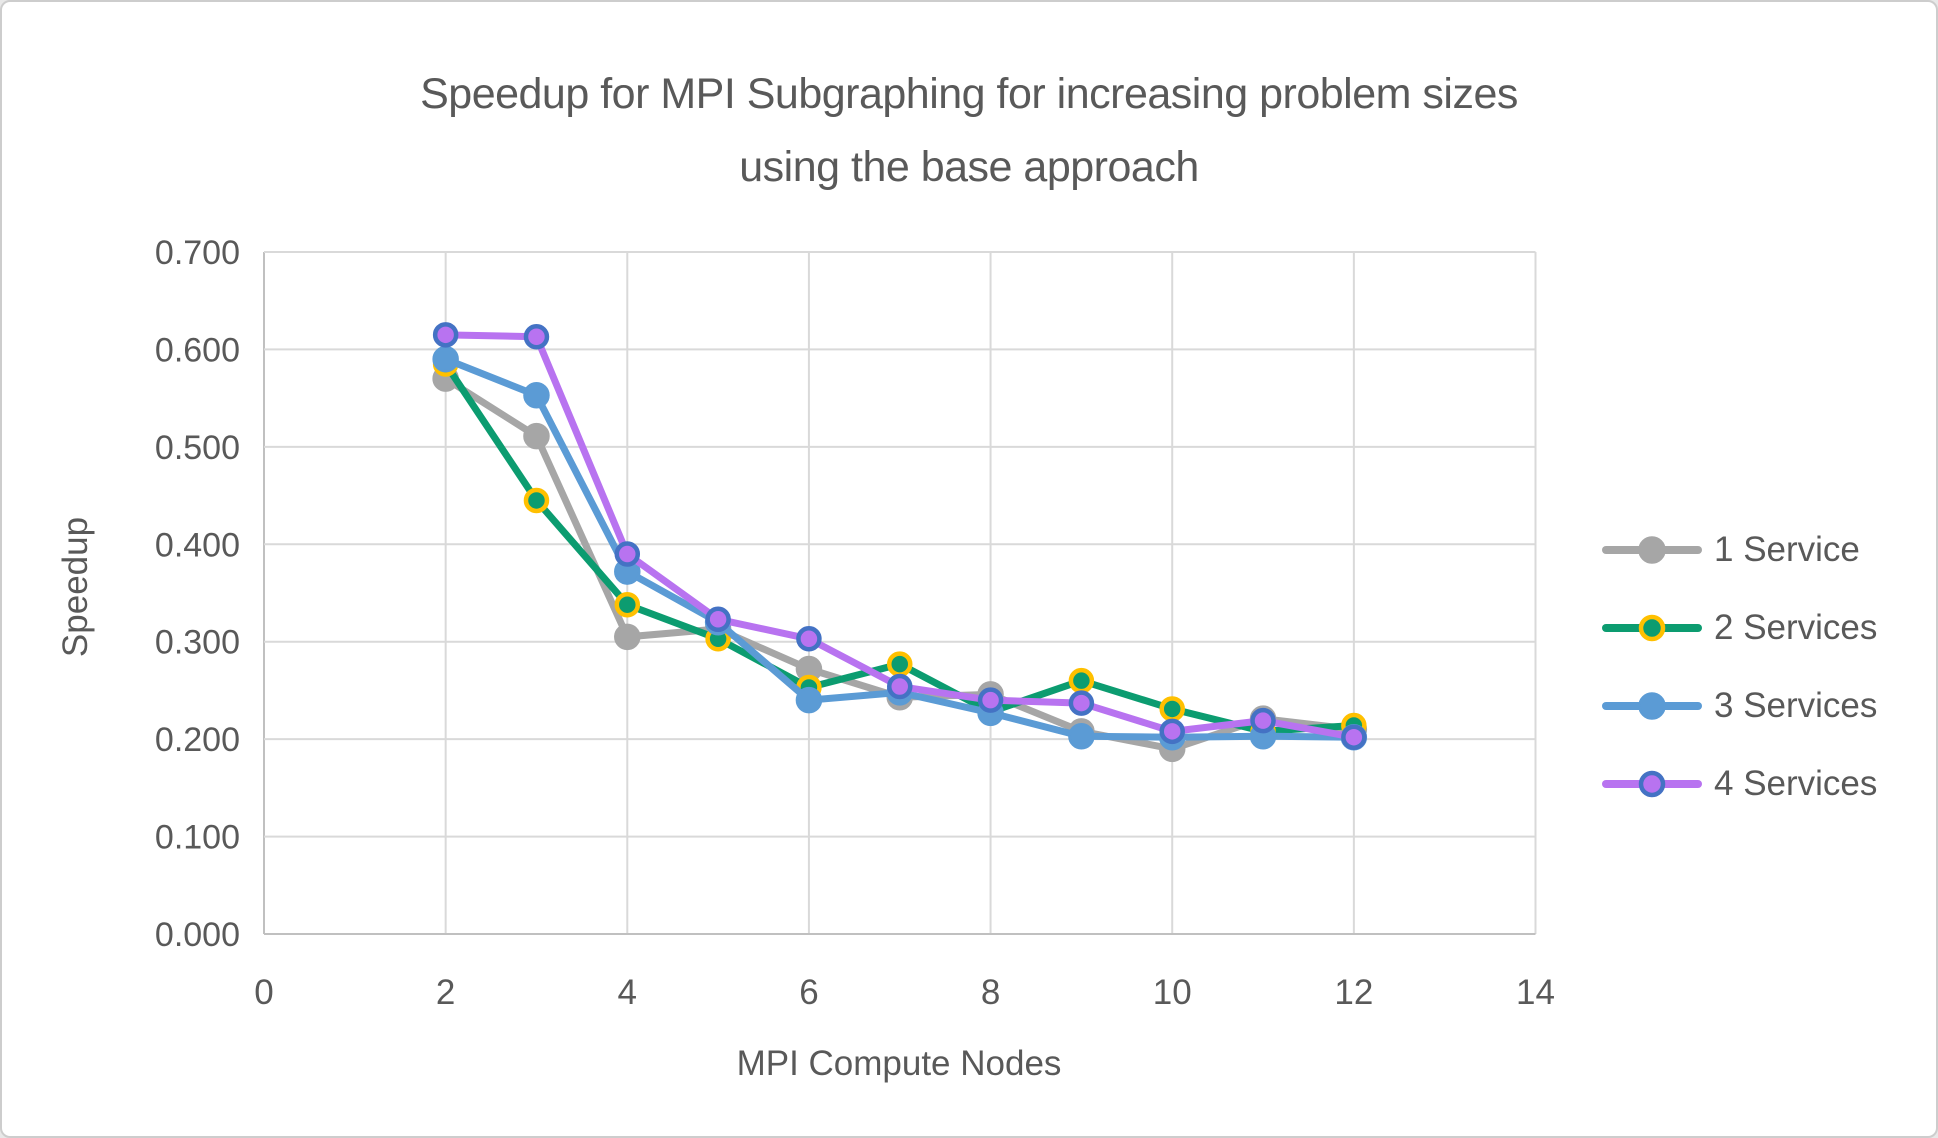  I want to click on y-tick-label: 0.500, so click(197, 448).